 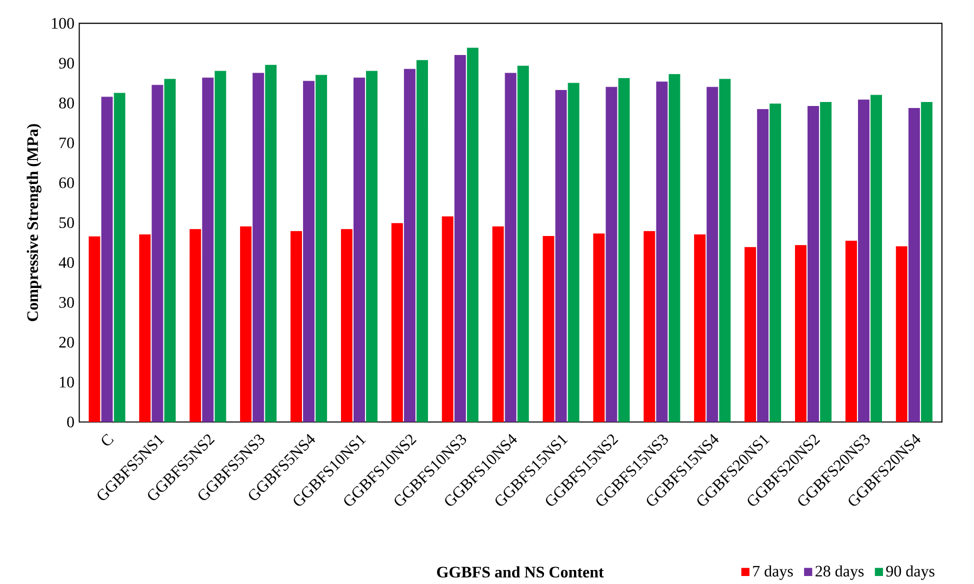 What do you see at coordinates (66, 262) in the screenshot?
I see `y-tick-label: 40` at bounding box center [66, 262].